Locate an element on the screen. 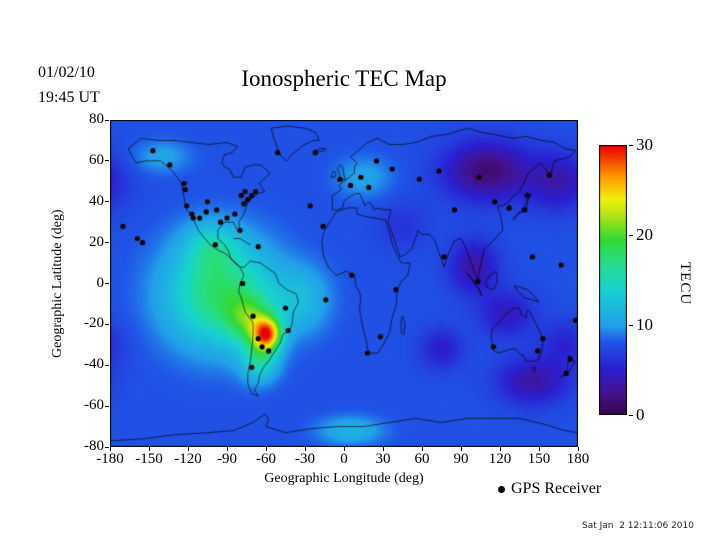  x-tick-label: -120 is located at coordinates (188, 459).